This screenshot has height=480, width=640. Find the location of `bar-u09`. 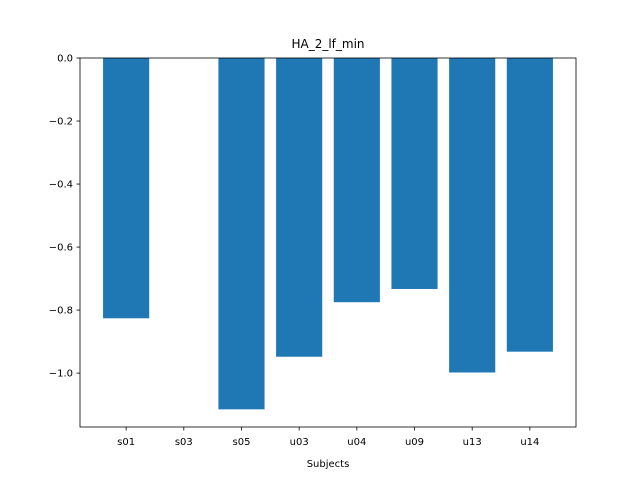

bar-u09 is located at coordinates (414, 173).